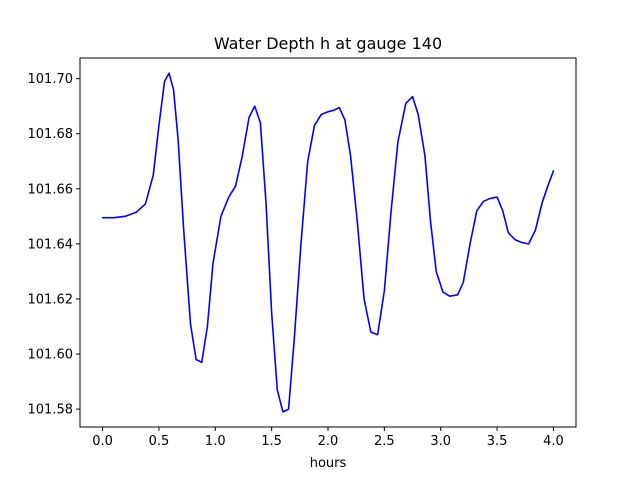 Image resolution: width=640 pixels, height=480 pixels. What do you see at coordinates (440, 441) in the screenshot?
I see `x-tick-label: 3.0` at bounding box center [440, 441].